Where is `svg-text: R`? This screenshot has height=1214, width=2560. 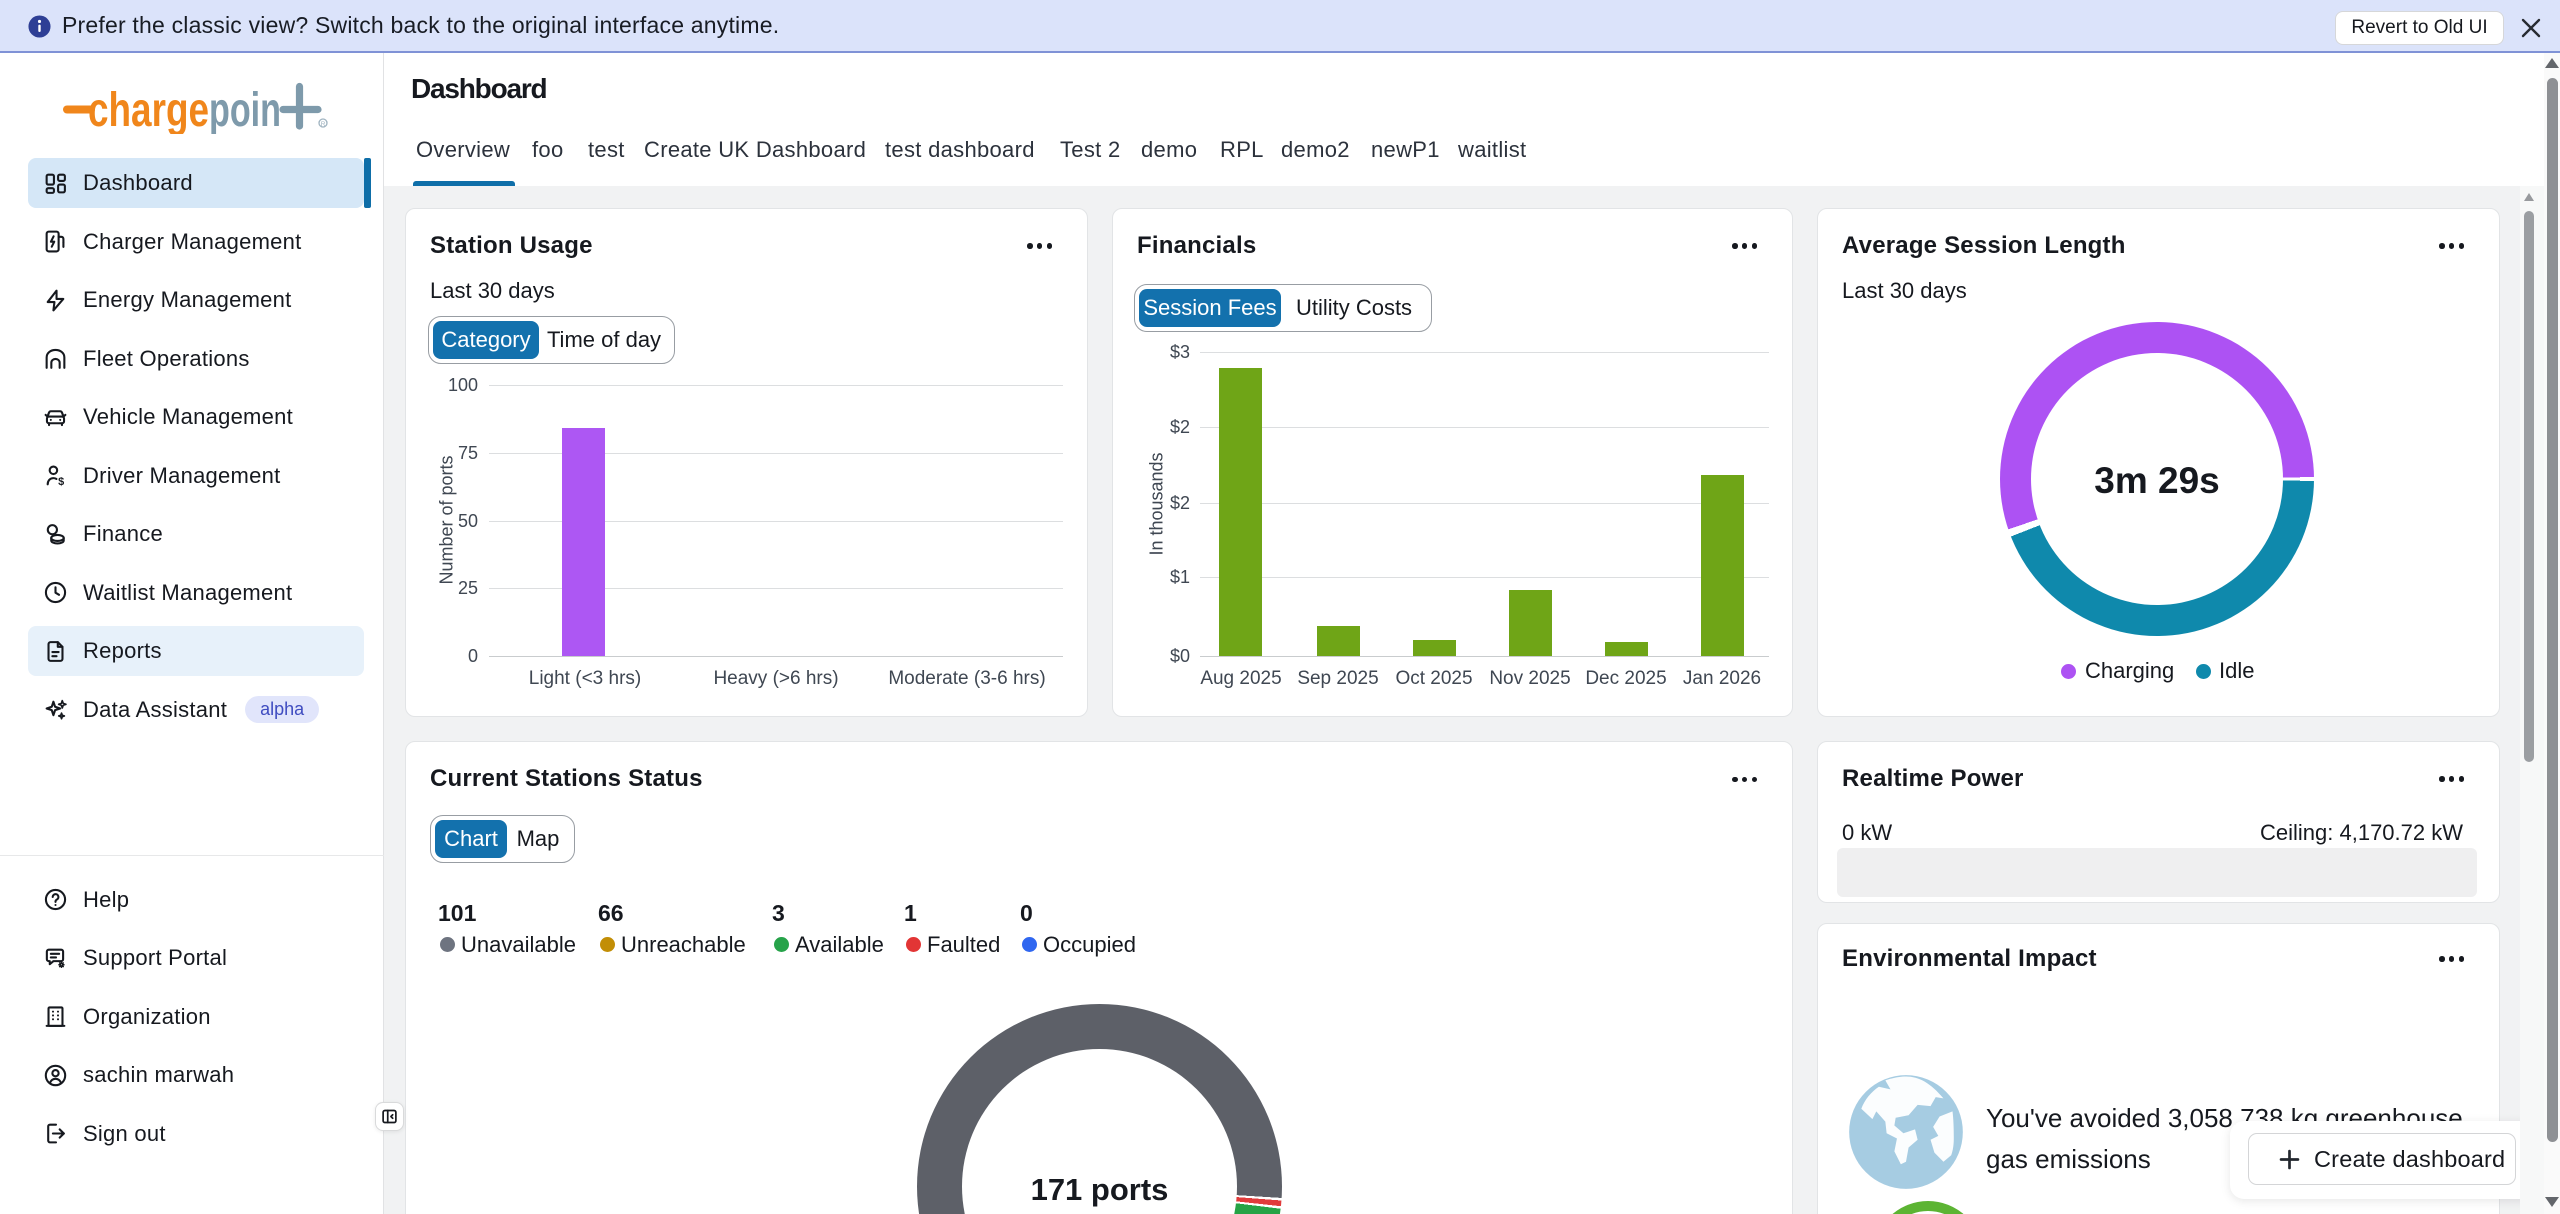 svg-text: R is located at coordinates (323, 124).